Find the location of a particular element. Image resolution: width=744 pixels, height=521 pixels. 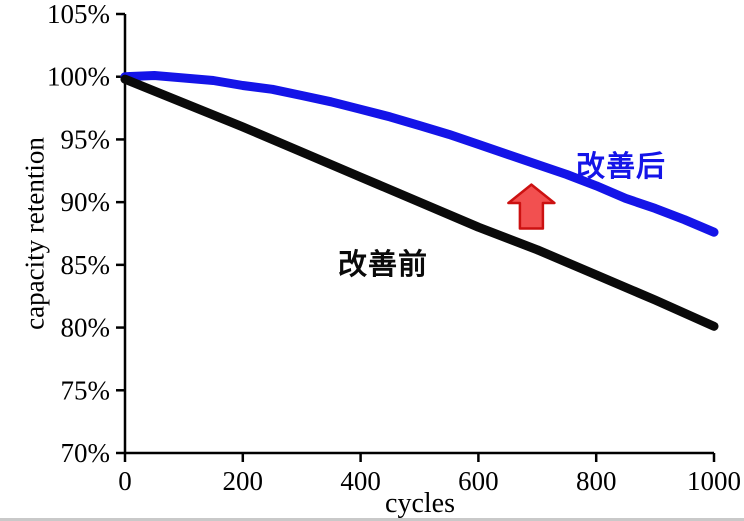

x-tick-label: 600 is located at coordinates (478, 481).